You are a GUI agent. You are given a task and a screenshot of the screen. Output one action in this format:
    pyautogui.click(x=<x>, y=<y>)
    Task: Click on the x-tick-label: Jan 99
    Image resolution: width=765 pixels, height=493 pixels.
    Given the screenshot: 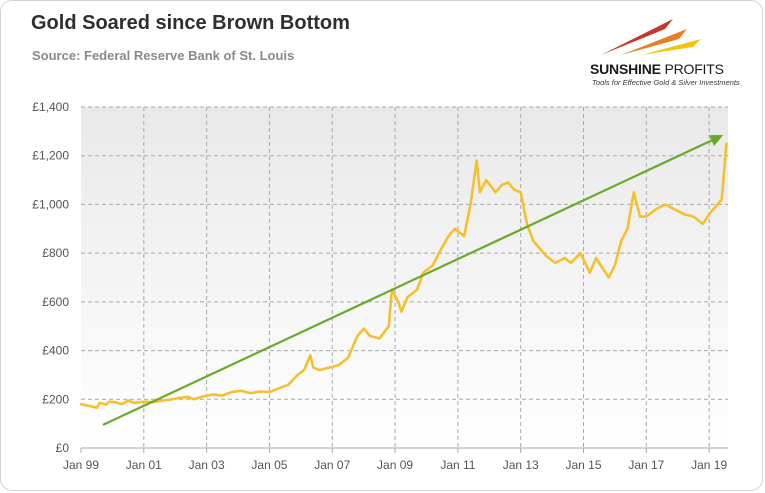 What is the action you would take?
    pyautogui.click(x=81, y=465)
    